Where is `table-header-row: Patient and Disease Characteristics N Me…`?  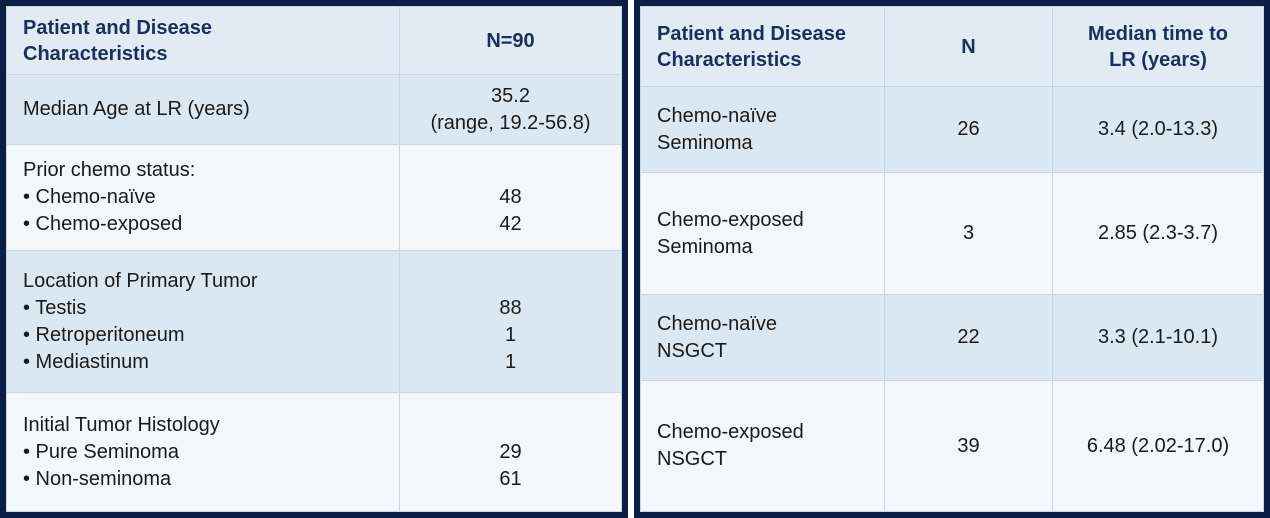
table-header-row: Patient and Disease Characteristics N Me… is located at coordinates (952, 46).